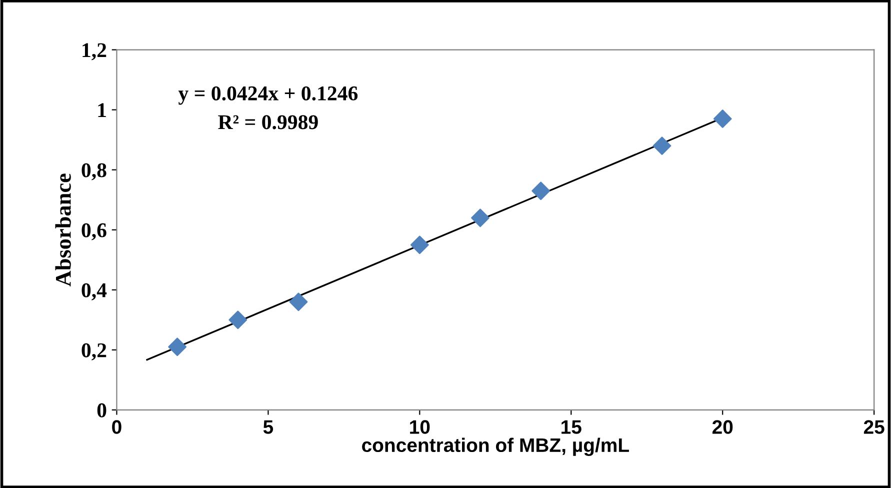 The image size is (891, 488). I want to click on y-tick-label: 0,8, so click(94, 171).